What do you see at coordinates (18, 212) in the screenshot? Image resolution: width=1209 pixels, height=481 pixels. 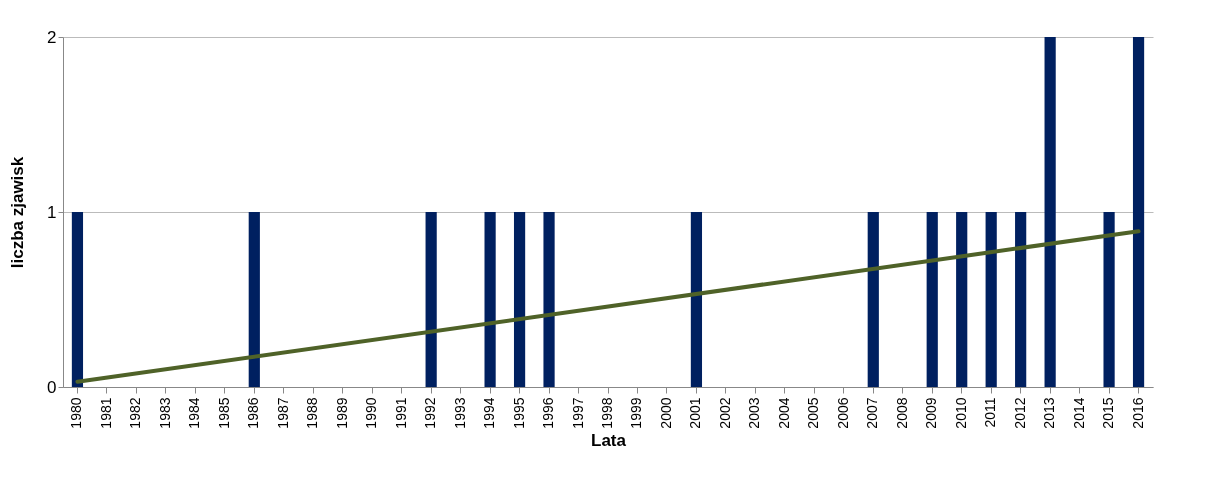 I see `y-axis-title: liczba zjawisk` at bounding box center [18, 212].